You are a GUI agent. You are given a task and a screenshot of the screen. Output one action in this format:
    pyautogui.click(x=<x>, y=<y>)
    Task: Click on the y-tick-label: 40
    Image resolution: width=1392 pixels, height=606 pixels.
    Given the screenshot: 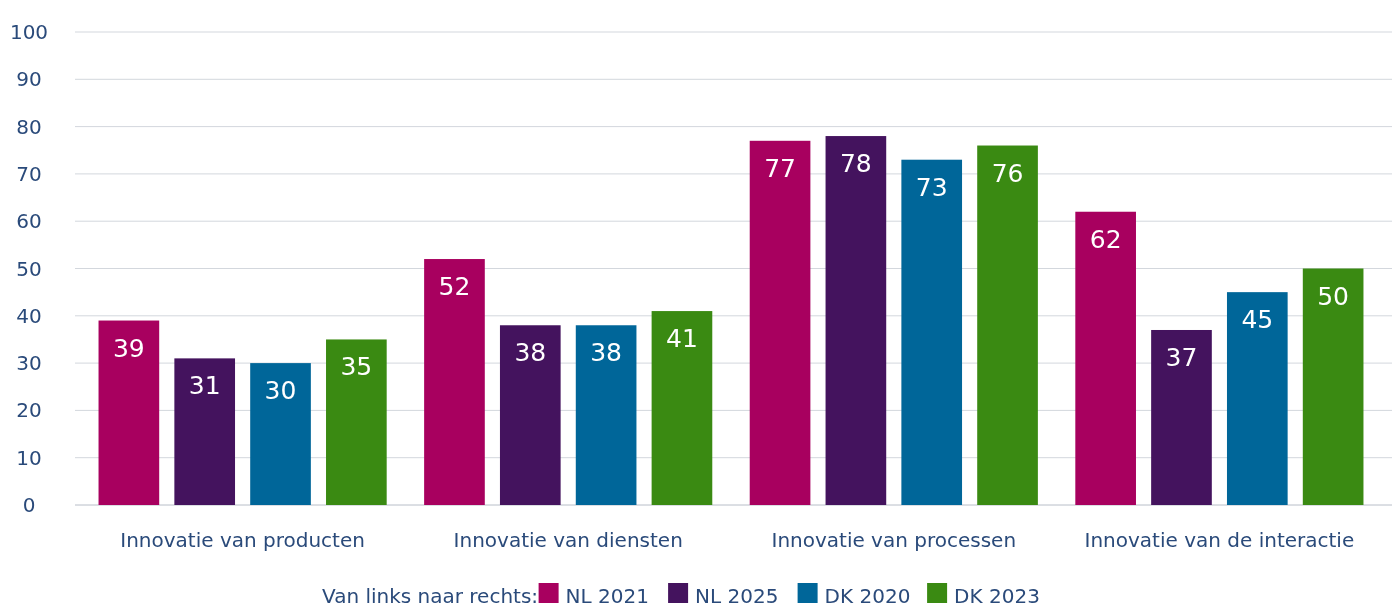 What is the action you would take?
    pyautogui.click(x=29, y=315)
    